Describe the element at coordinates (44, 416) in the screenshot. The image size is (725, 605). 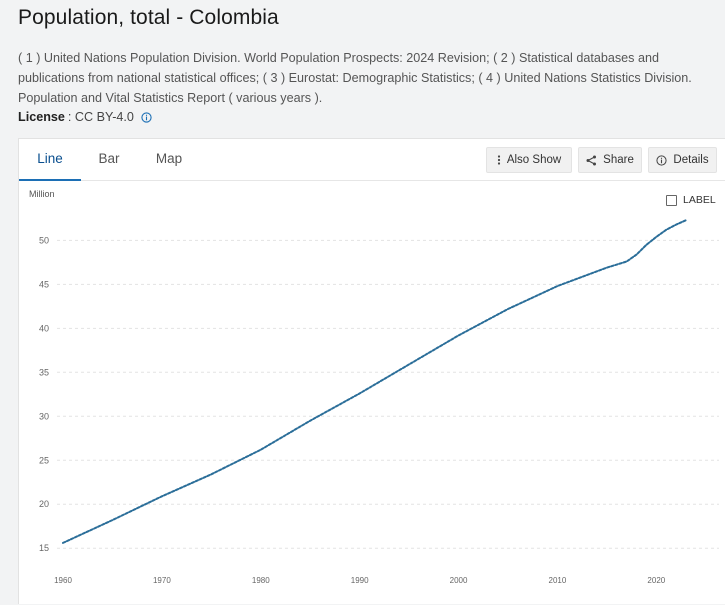
I see `y-tick-label: 30` at that location.